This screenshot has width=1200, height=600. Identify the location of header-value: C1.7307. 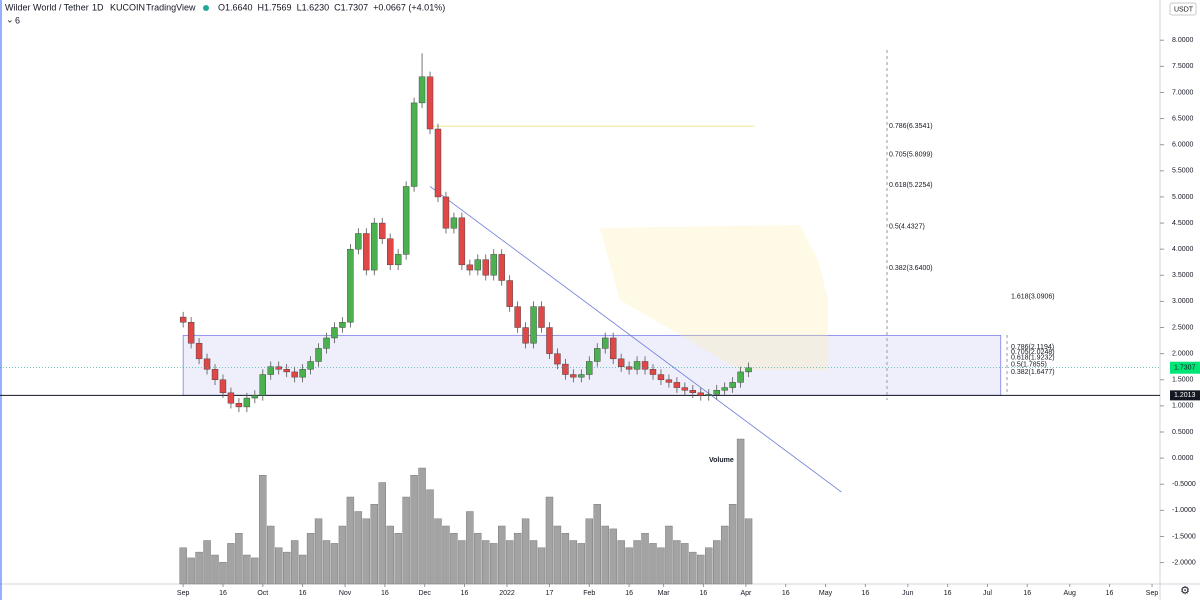
(351, 7).